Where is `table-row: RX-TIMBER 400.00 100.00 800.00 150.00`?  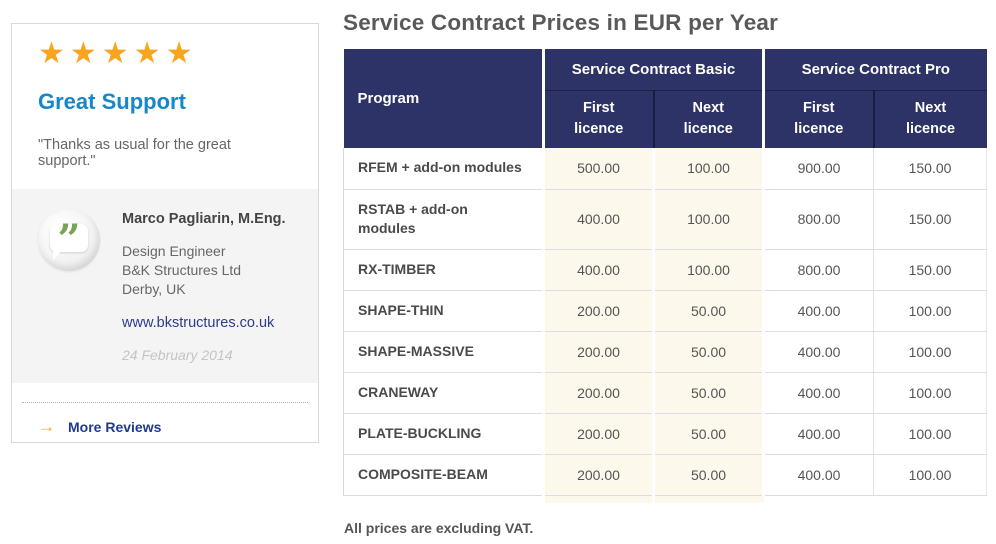 table-row: RX-TIMBER 400.00 100.00 800.00 150.00 is located at coordinates (665, 270).